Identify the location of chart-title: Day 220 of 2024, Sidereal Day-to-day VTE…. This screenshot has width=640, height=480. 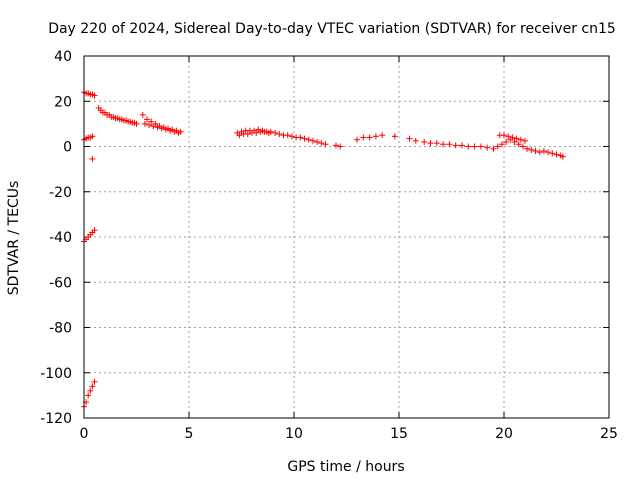
(332, 29).